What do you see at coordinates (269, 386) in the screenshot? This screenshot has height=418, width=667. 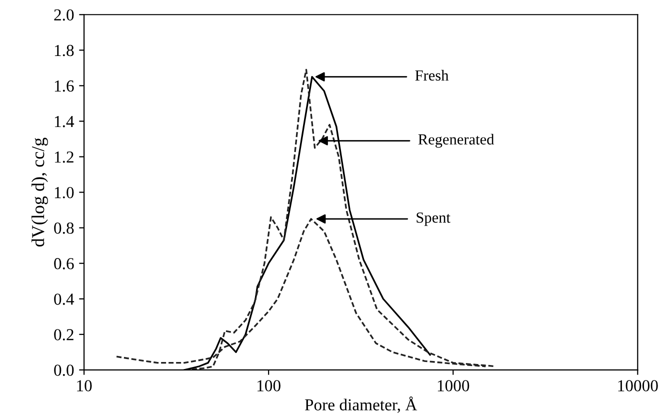 I see `x-tick-label: 100` at bounding box center [269, 386].